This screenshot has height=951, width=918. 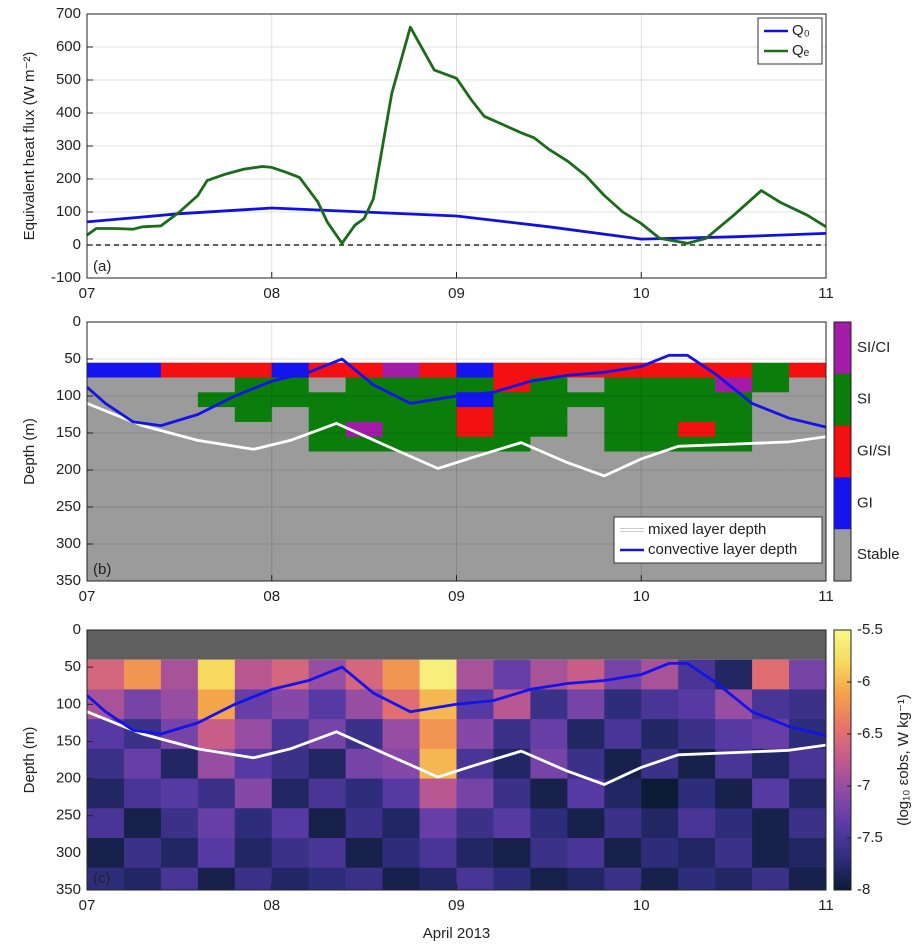 I want to click on colorbar-label: GI, so click(x=865, y=502).